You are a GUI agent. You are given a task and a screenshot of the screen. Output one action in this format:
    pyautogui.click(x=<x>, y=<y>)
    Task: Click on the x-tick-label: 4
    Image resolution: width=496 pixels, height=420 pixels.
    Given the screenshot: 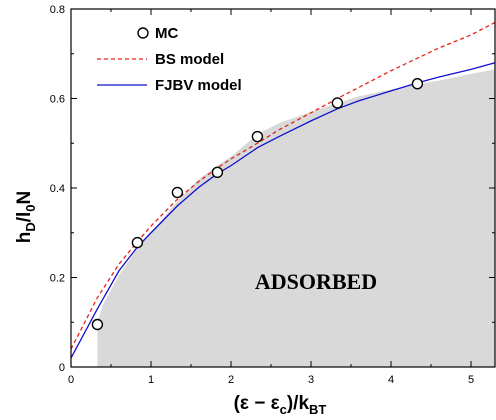 What is the action you would take?
    pyautogui.click(x=391, y=380)
    